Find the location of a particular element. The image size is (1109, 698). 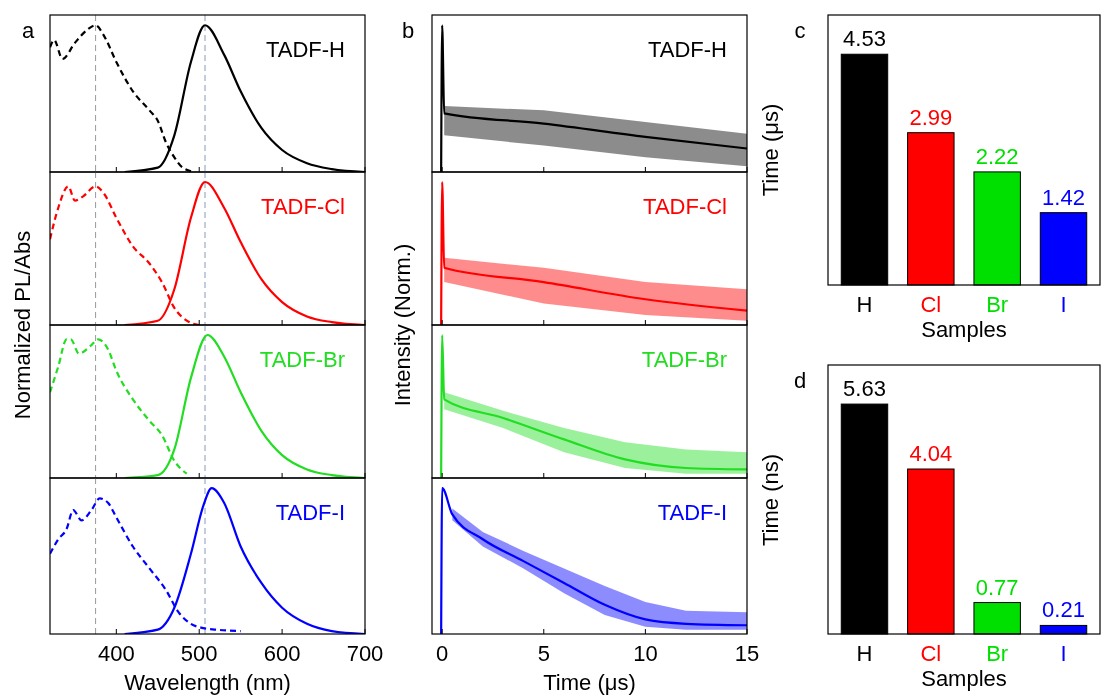

chart-title: b is located at coordinates (408, 30).